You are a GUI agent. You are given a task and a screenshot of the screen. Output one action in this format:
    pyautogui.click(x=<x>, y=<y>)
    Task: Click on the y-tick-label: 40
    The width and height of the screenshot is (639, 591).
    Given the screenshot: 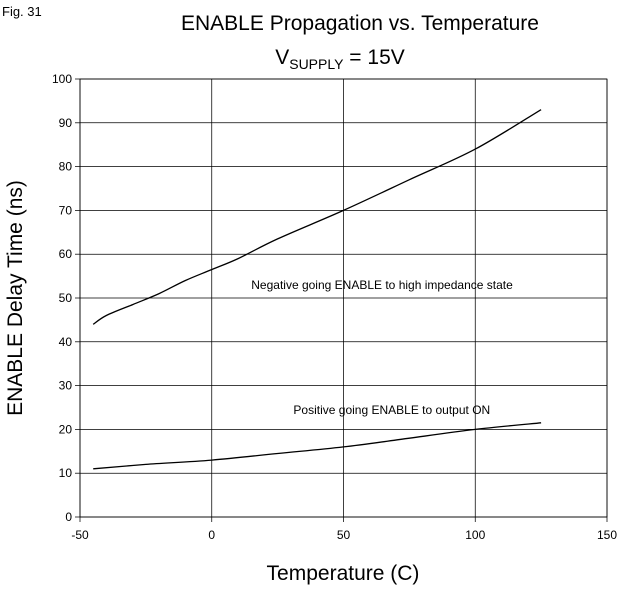 What is the action you would take?
    pyautogui.click(x=66, y=342)
    